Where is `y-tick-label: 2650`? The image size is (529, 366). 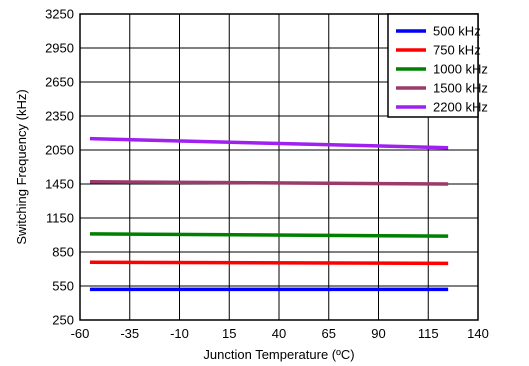 y-tick-label: 2650 is located at coordinates (59, 82).